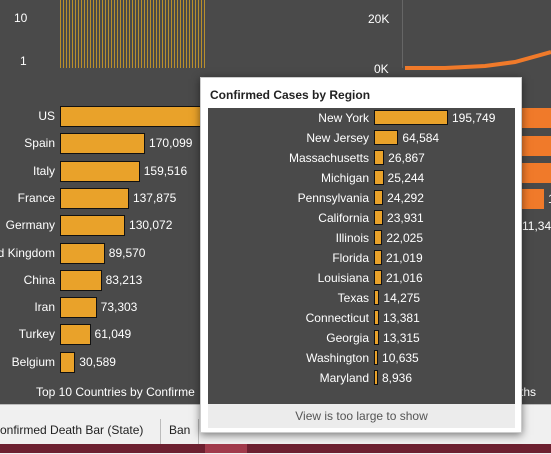 Image resolution: width=551 pixels, height=454 pixels. Describe the element at coordinates (400, 358) in the screenshot. I see `region-value-label: 10,635` at that location.